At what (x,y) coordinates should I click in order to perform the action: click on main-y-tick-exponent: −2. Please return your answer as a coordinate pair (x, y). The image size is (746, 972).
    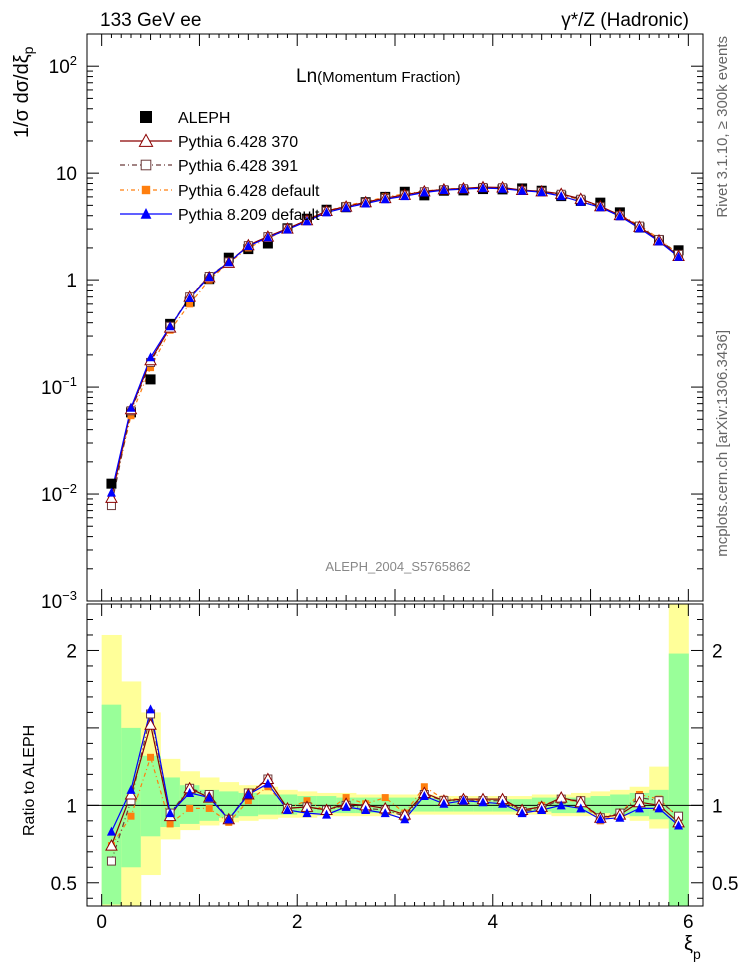
    Looking at the image, I should click on (69, 488).